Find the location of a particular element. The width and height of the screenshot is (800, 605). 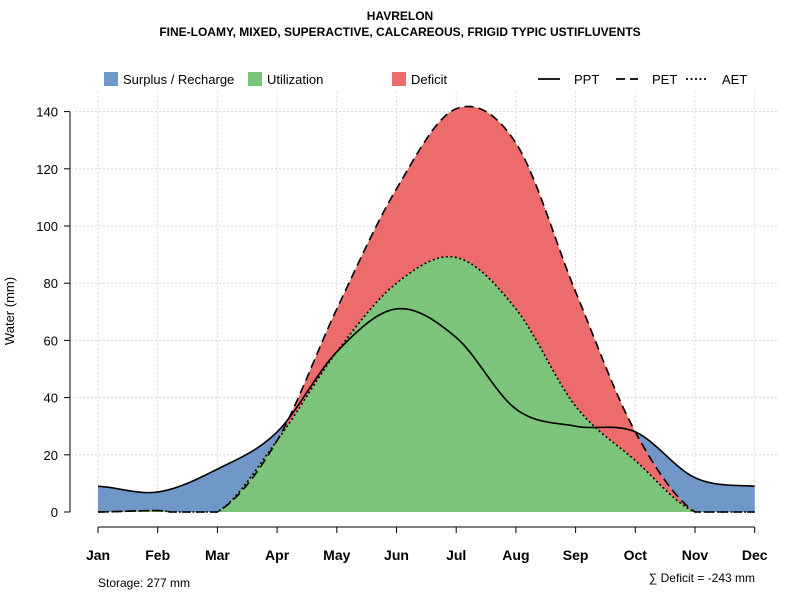

legend-item-utilization: Utilization is located at coordinates (285, 79).